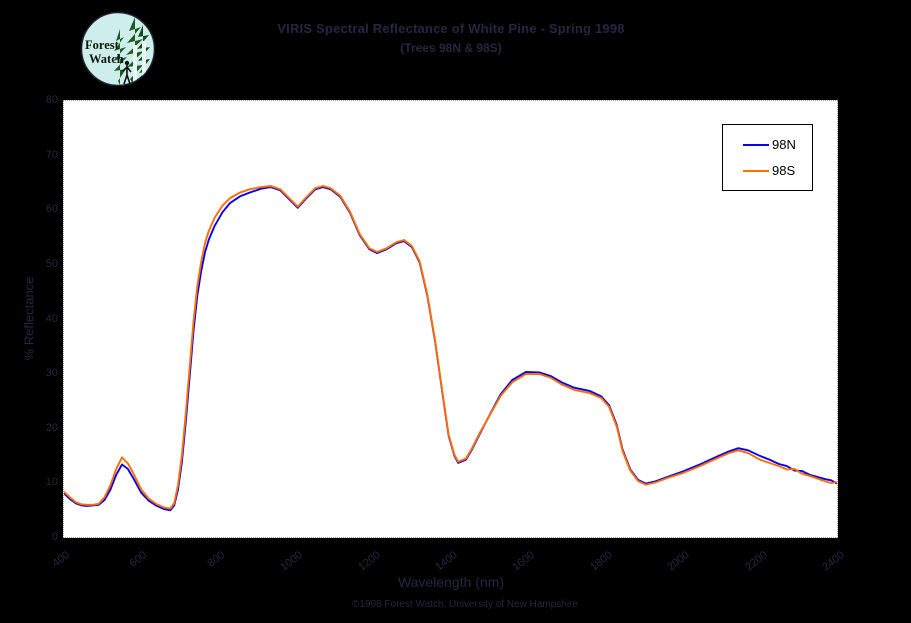 The image size is (911, 623). Describe the element at coordinates (523, 561) in the screenshot. I see `x-tick-label: 1600` at that location.